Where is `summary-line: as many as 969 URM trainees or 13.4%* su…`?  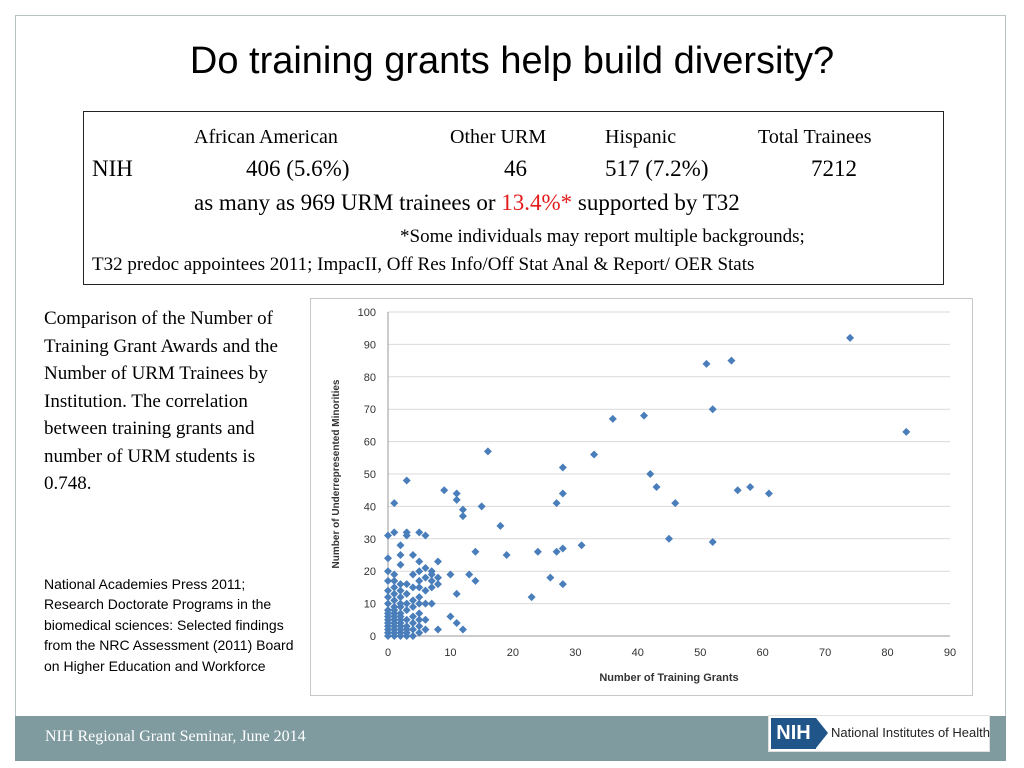
summary-line: as many as 969 URM trainees or 13.4%* su… is located at coordinates (467, 203).